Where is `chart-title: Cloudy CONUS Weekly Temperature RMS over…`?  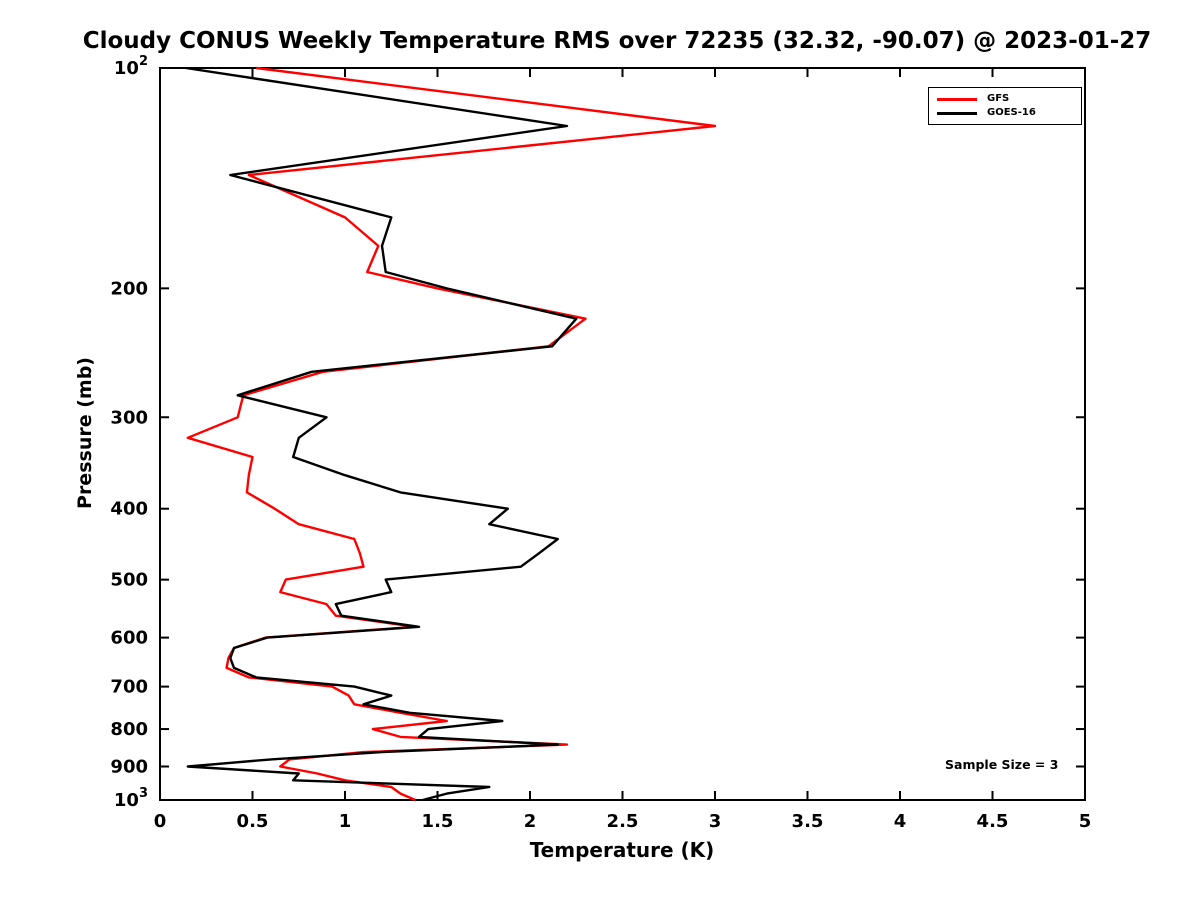
chart-title: Cloudy CONUS Weekly Temperature RMS over… is located at coordinates (617, 41).